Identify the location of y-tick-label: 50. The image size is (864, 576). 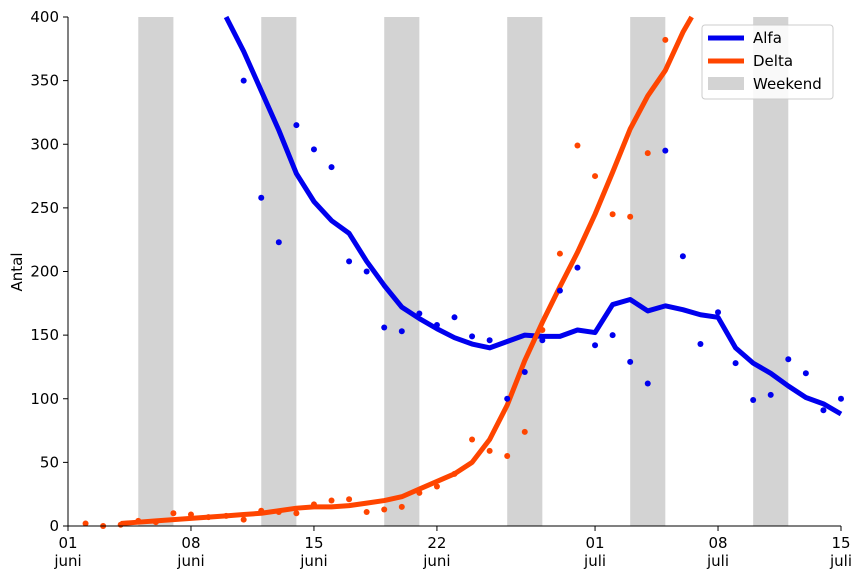
(49, 462).